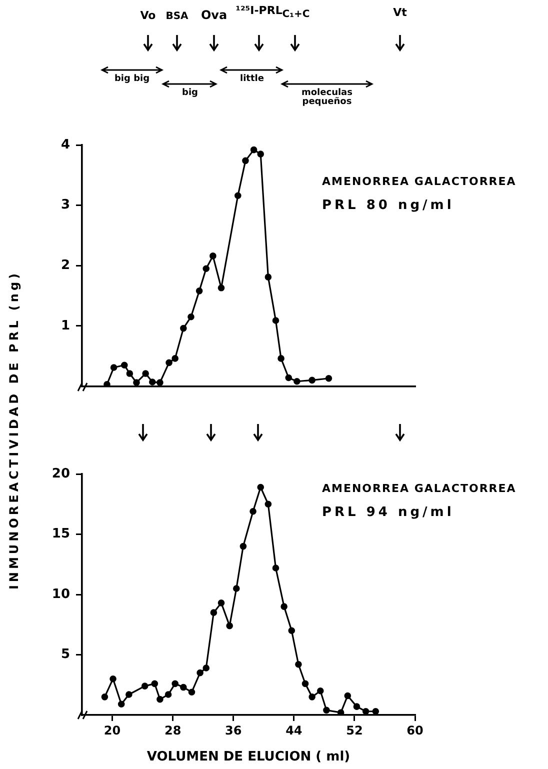  What do you see at coordinates (214, 15) in the screenshot?
I see `text: Ova` at bounding box center [214, 15].